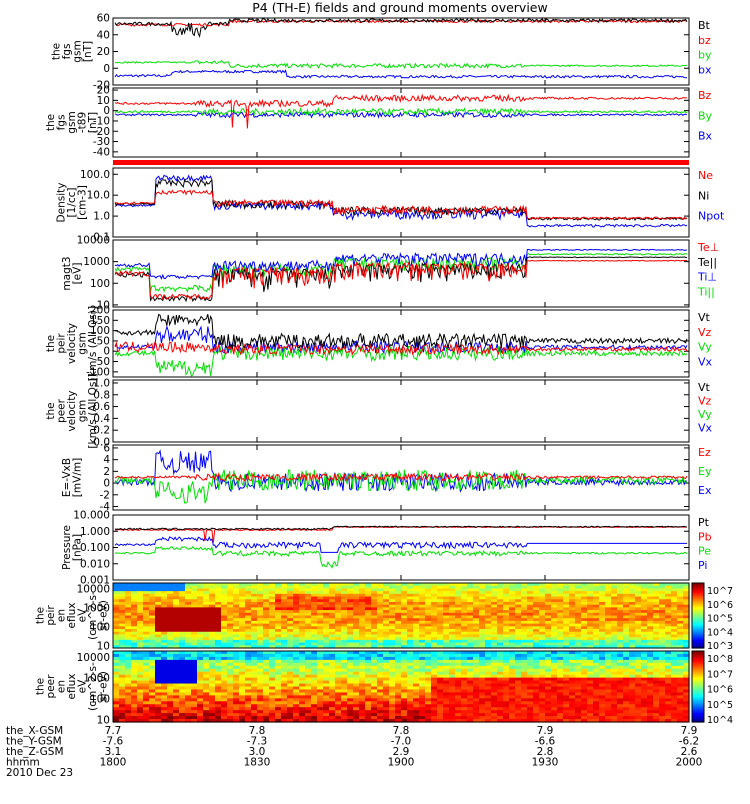 The height and width of the screenshot is (804, 750). Describe the element at coordinates (101, 217) in the screenshot. I see `y-tick-label: 1.0` at that location.